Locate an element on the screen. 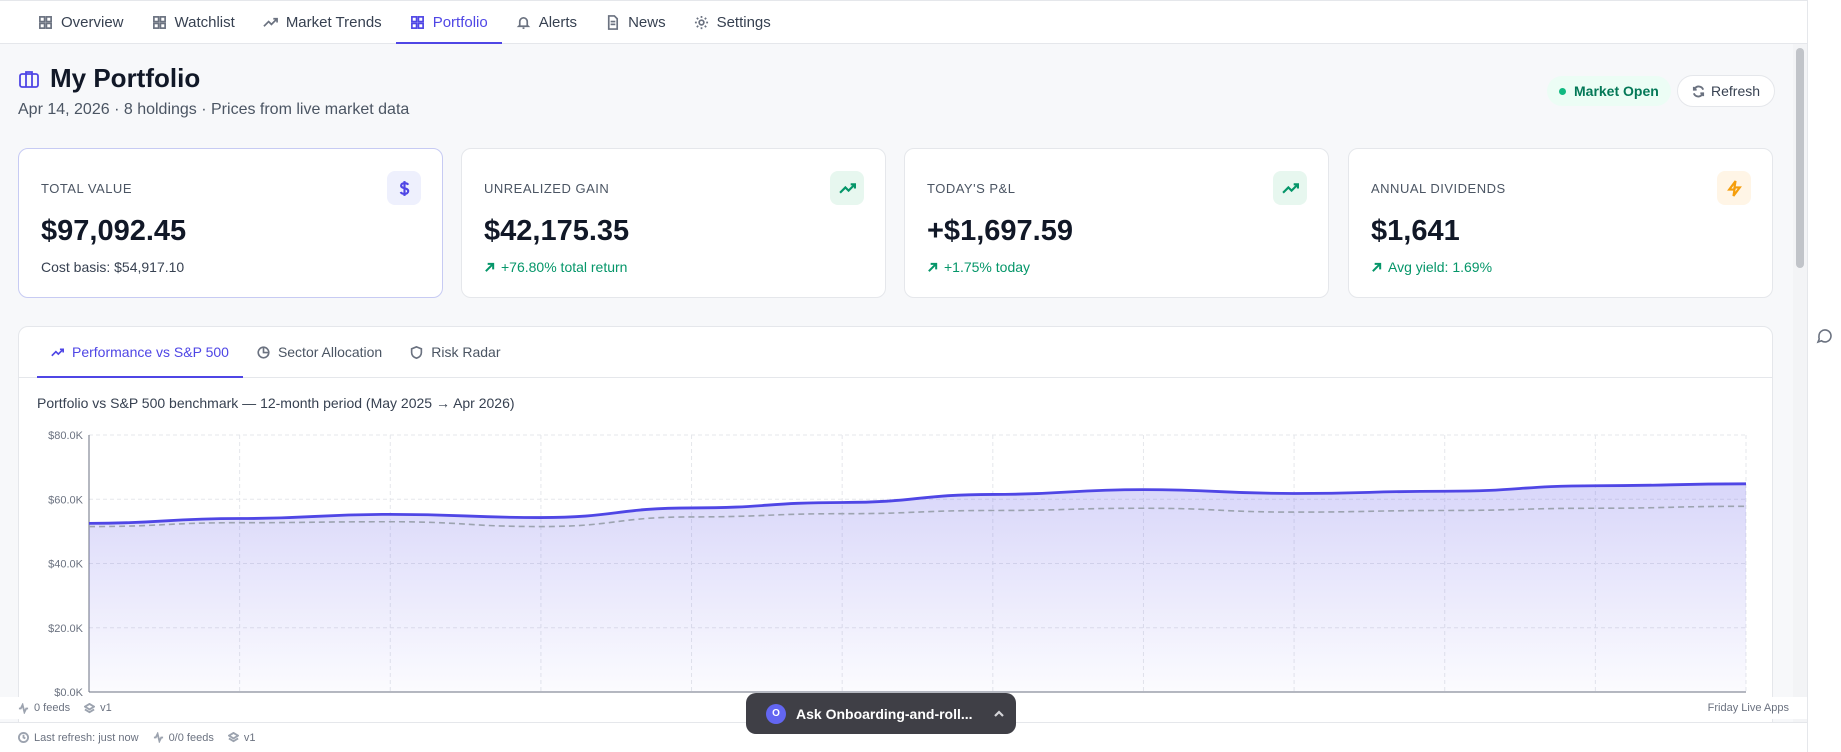 The height and width of the screenshot is (752, 1841). y-tick-label: $80.0K is located at coordinates (66, 436).